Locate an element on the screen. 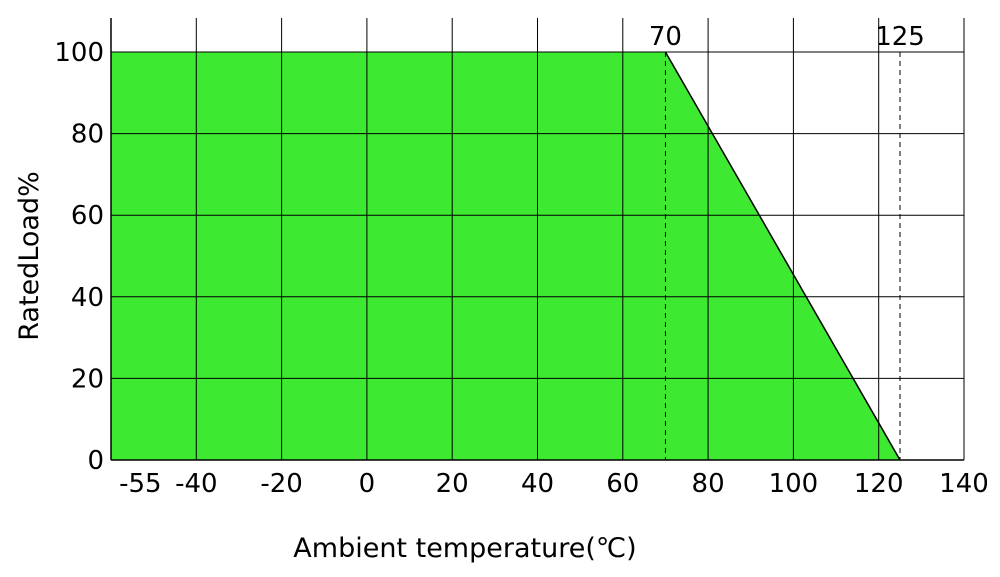 The width and height of the screenshot is (1000, 577). annotation-label: 125 is located at coordinates (900, 37).